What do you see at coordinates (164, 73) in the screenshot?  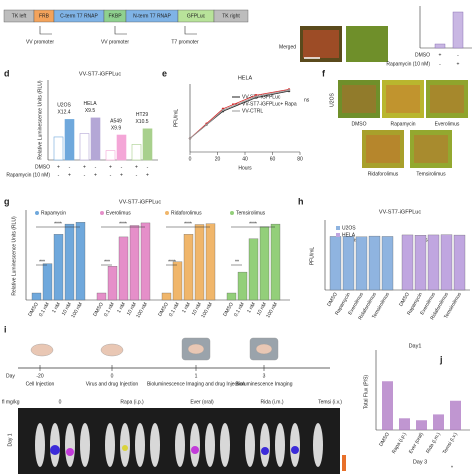 I see `panel-letter: e` at bounding box center [164, 73].